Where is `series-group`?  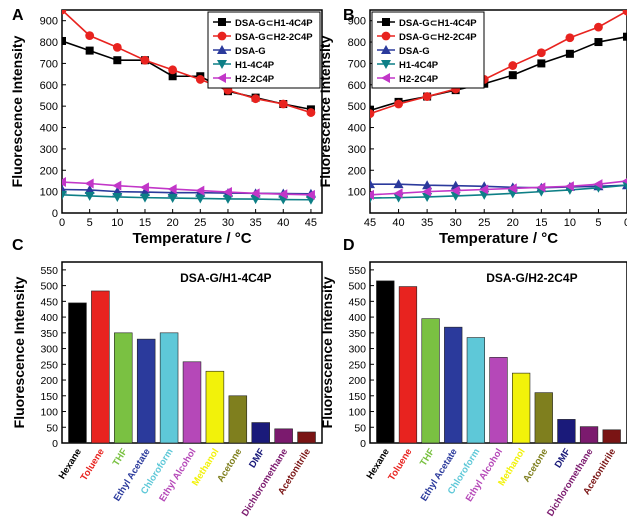 series-group is located at coordinates (189, 107).